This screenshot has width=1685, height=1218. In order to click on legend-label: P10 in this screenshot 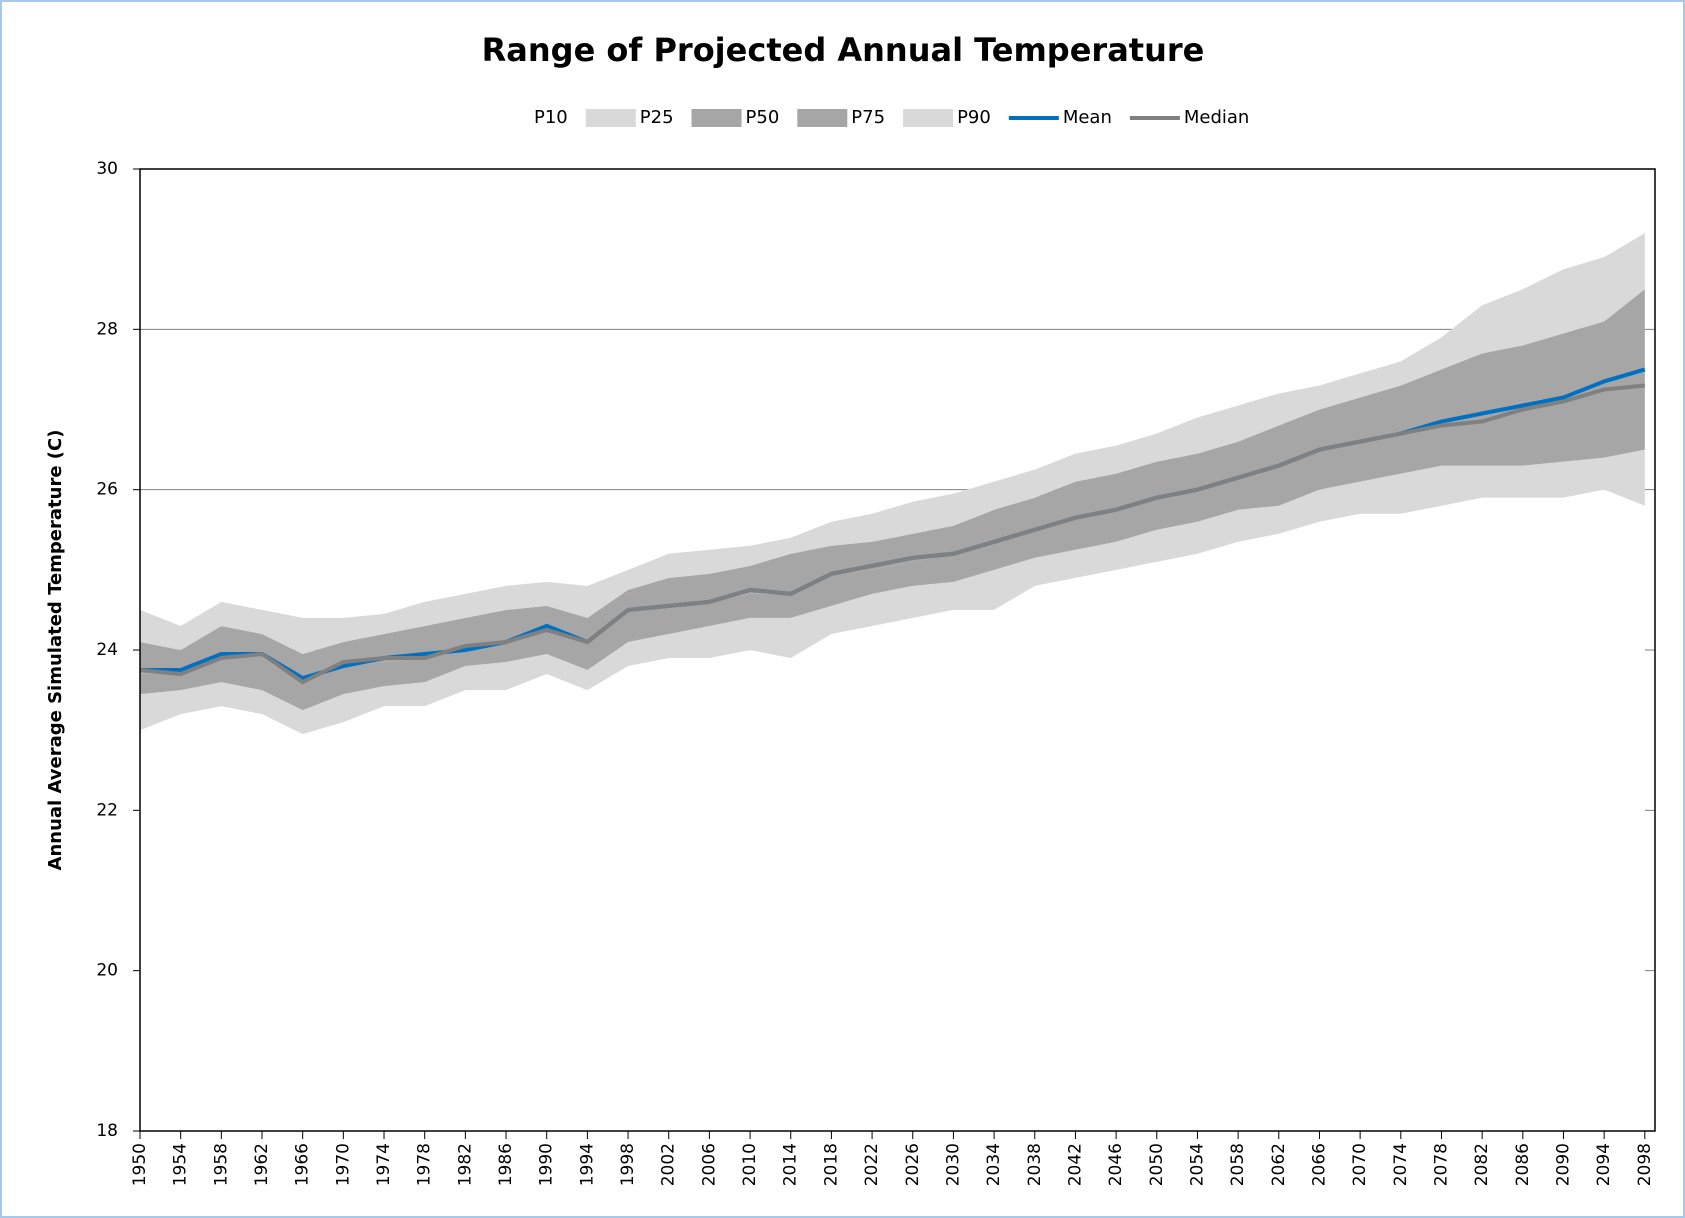, I will do `click(551, 117)`.